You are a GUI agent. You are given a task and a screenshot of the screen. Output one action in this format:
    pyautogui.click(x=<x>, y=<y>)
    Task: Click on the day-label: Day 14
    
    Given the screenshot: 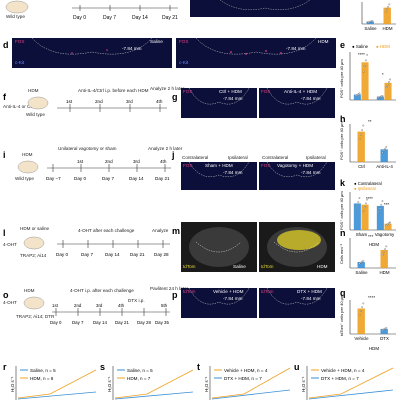 What is the action you would take?
    pyautogui.click(x=112, y=254)
    